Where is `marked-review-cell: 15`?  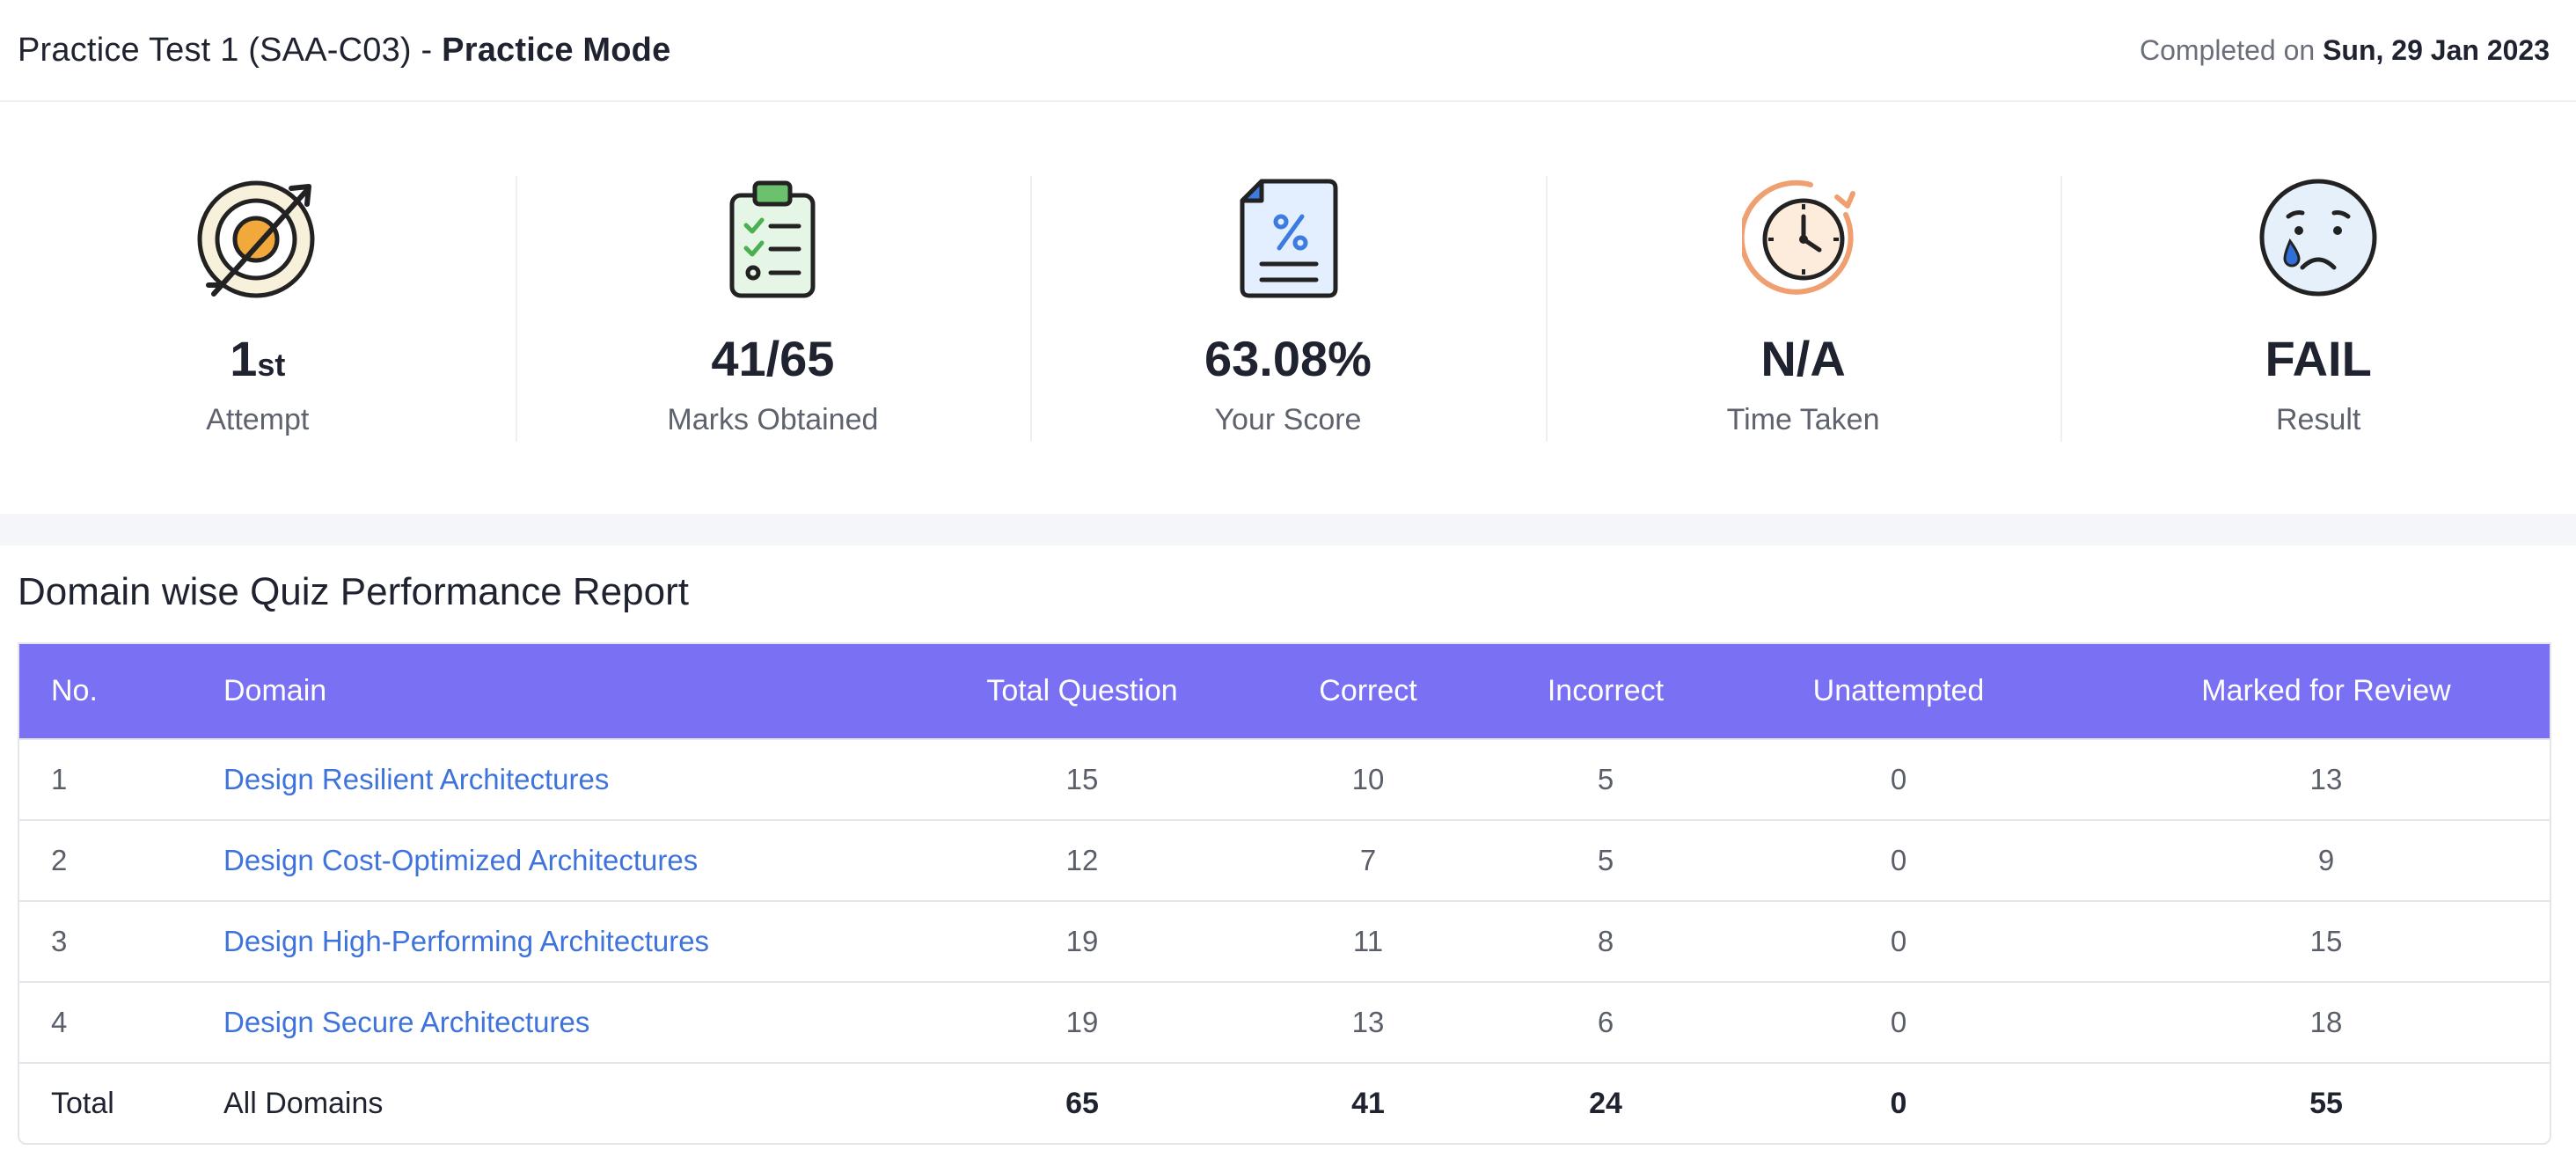
marked-review-cell: 15 is located at coordinates (2324, 941).